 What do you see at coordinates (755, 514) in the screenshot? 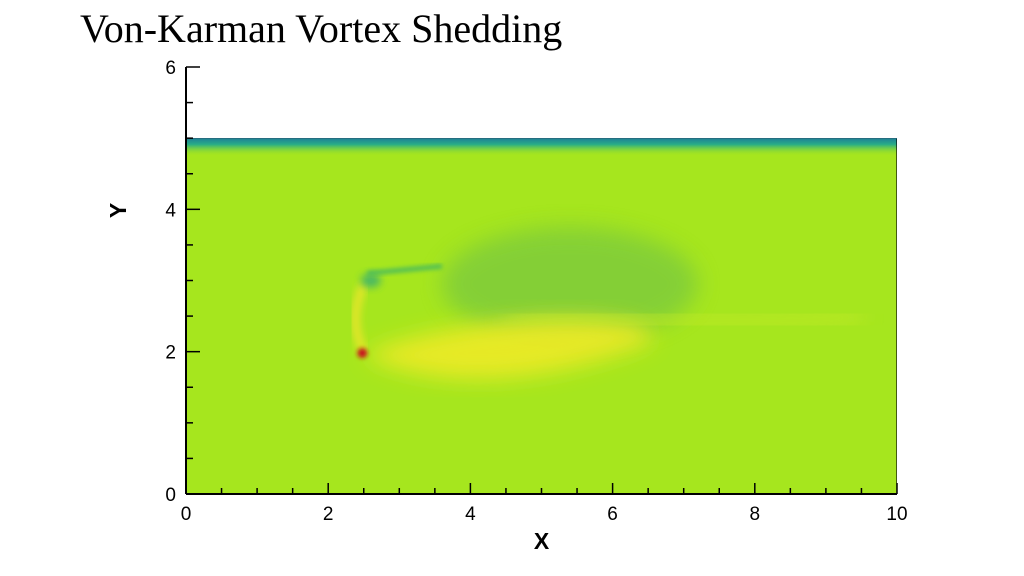
I see `x-tick-label: 8` at bounding box center [755, 514].